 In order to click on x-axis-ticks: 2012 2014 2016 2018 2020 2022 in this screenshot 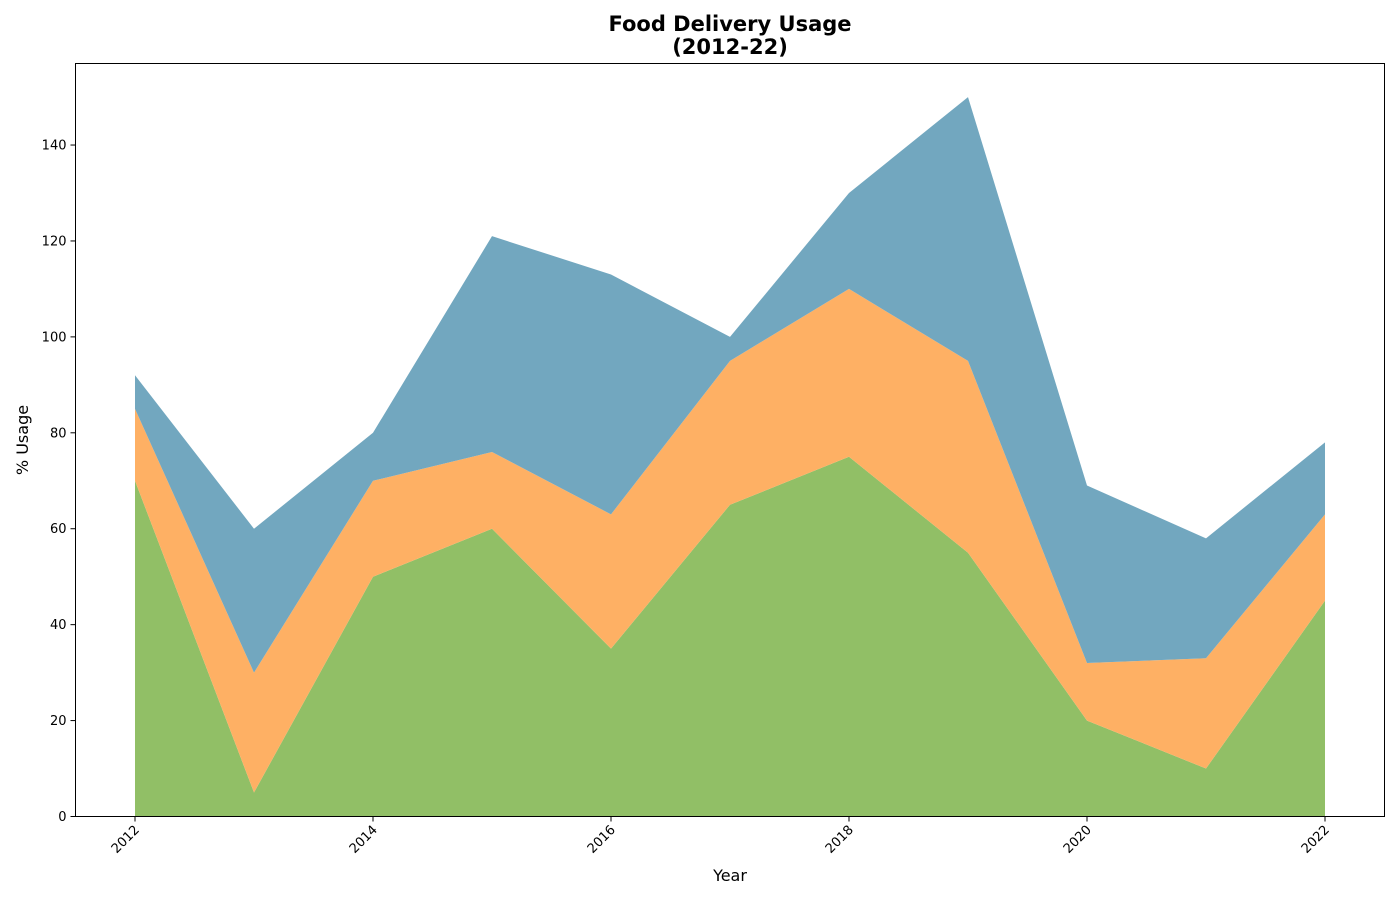, I will do `click(721, 836)`.